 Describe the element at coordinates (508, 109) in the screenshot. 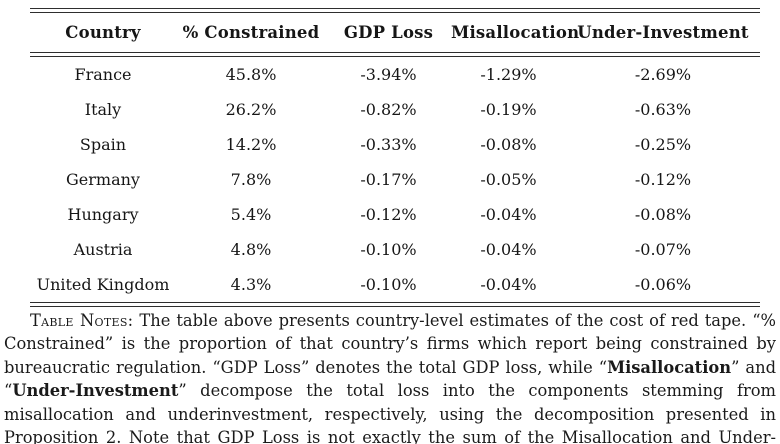

I see `misallocation-cell: -0.19%` at that location.